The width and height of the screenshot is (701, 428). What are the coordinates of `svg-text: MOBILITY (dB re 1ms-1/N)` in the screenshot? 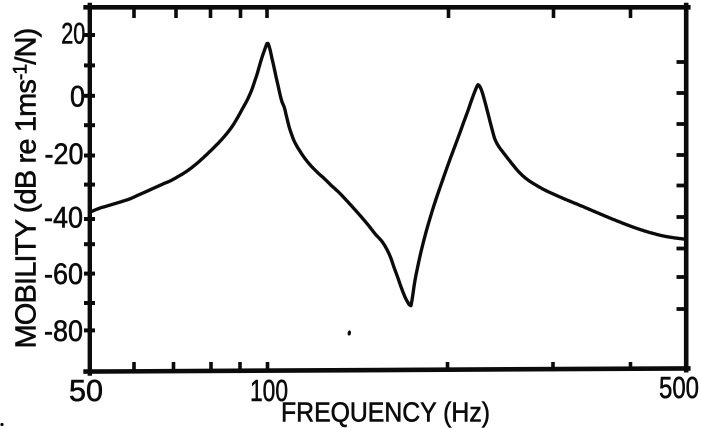 It's located at (27, 189).